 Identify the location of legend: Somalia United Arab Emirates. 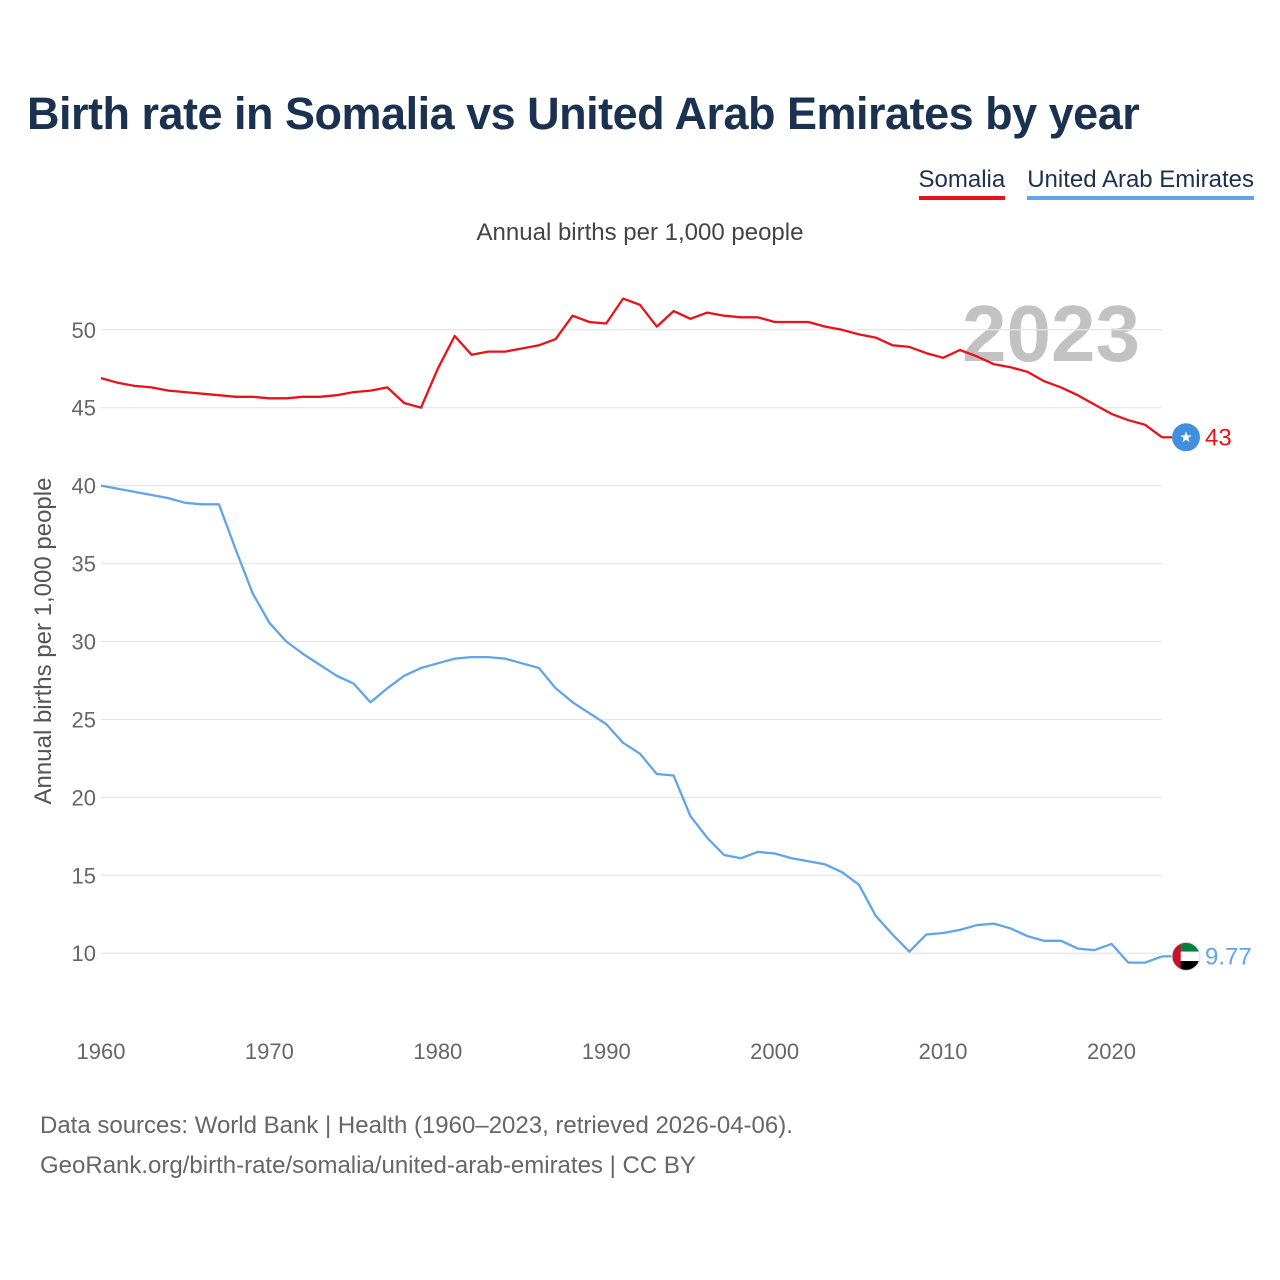
(1086, 183).